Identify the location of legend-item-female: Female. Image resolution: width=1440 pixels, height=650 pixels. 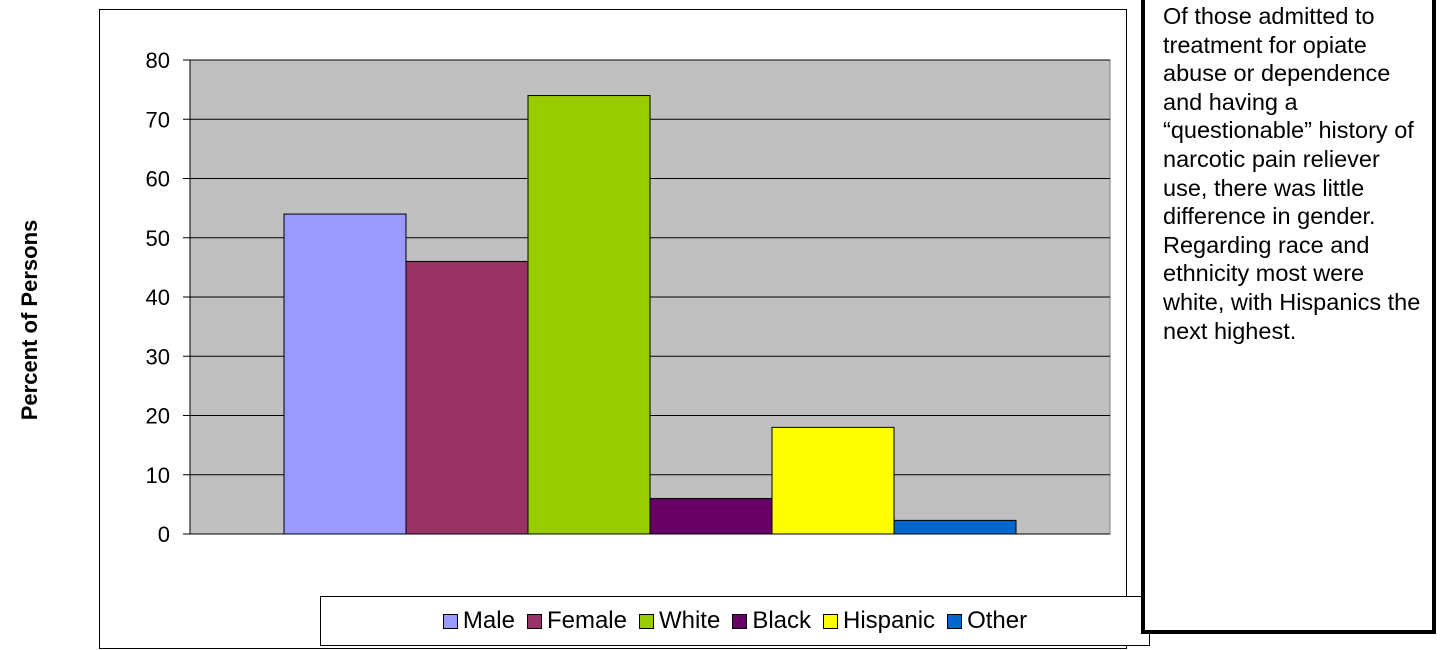
(576, 621).